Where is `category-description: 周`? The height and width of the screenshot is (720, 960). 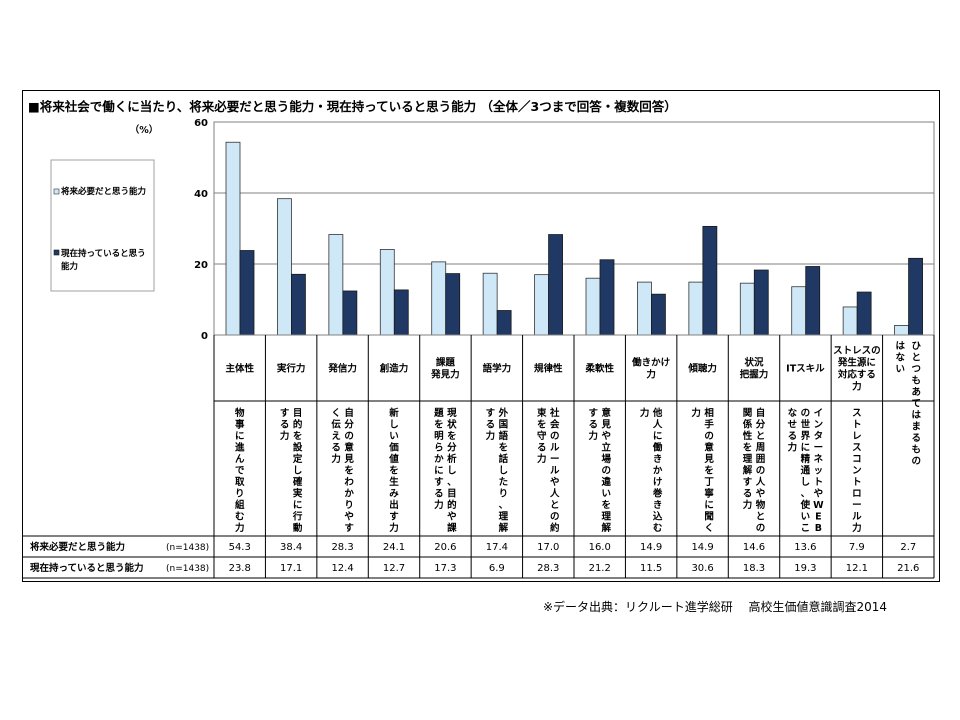
category-description: 周 is located at coordinates (761, 448).